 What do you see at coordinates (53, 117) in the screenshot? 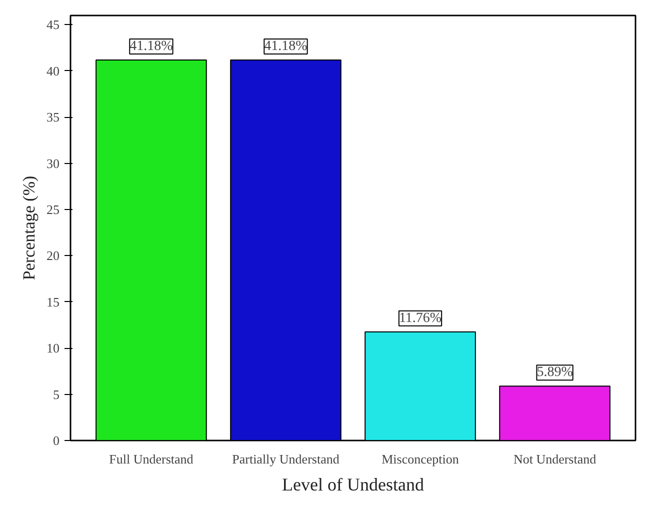
I see `y-tick-label: 35` at bounding box center [53, 117].